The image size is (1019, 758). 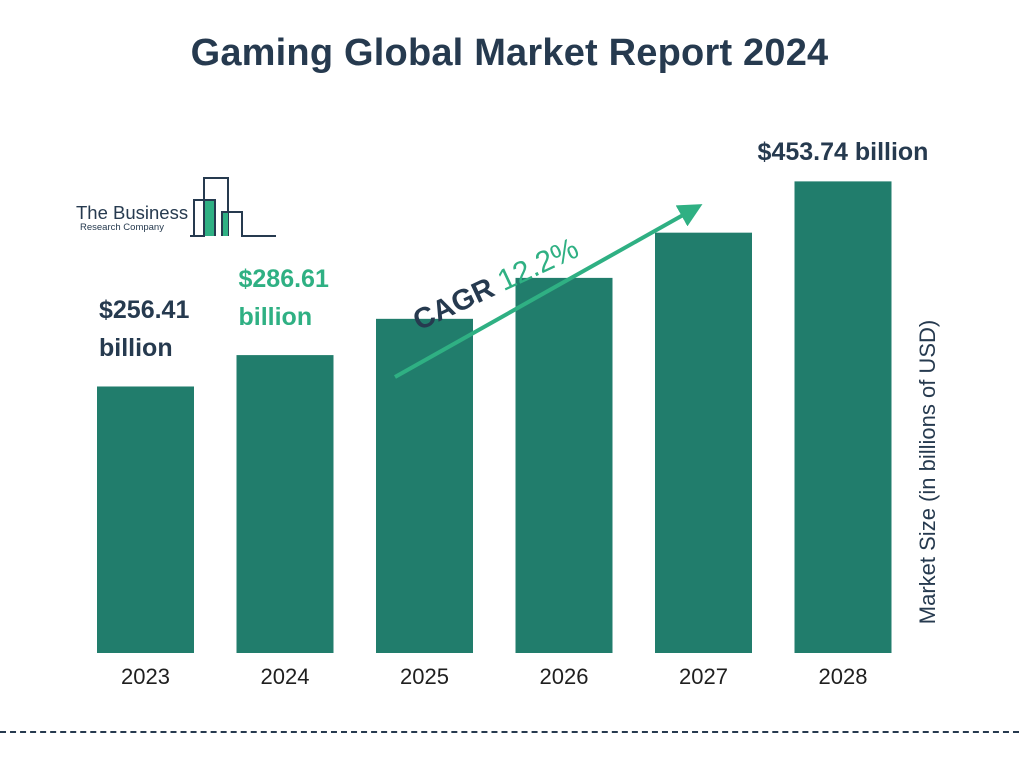 I want to click on data-label-2024: $286.61 billion, so click(x=284, y=298).